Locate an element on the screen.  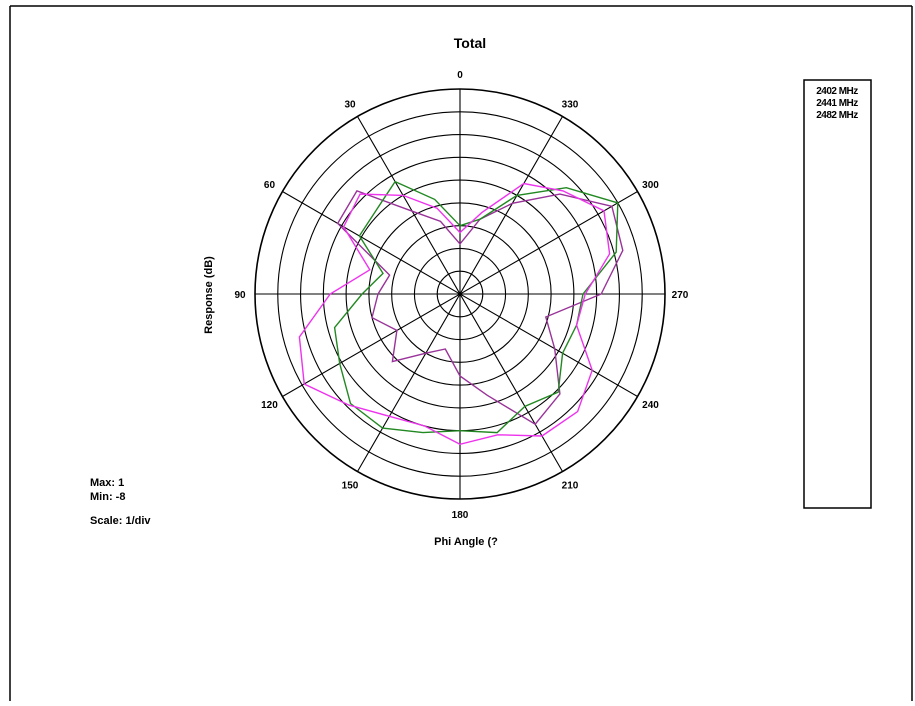
stats-min: Min: -8 is located at coordinates (107, 497).